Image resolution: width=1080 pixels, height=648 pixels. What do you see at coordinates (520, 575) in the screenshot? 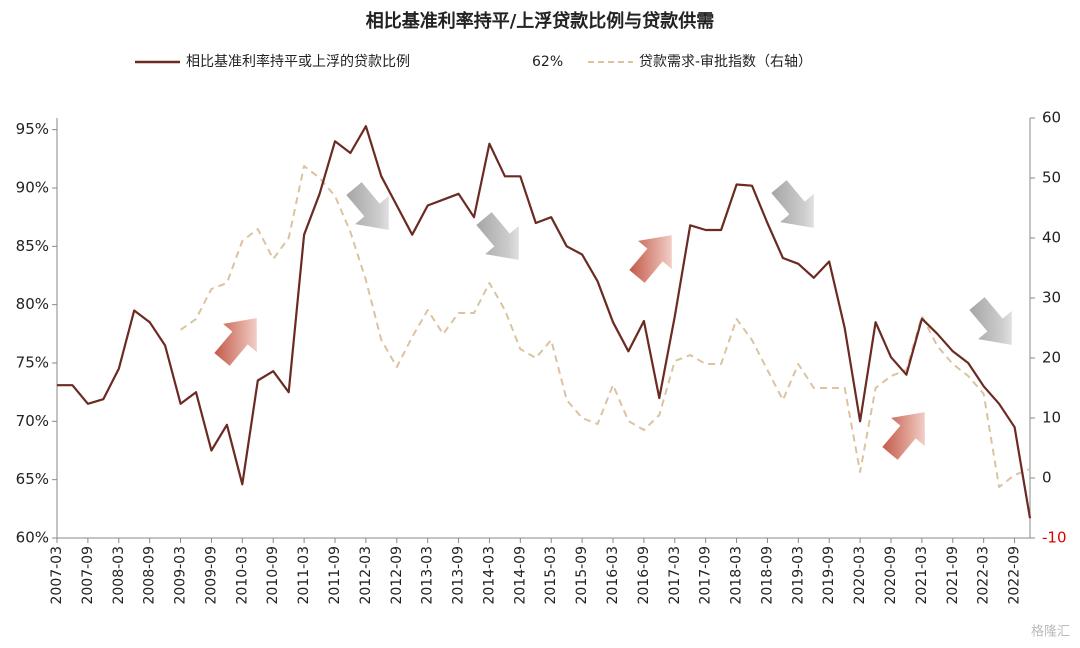
I see `x-tick-label: 2014-09` at bounding box center [520, 575].